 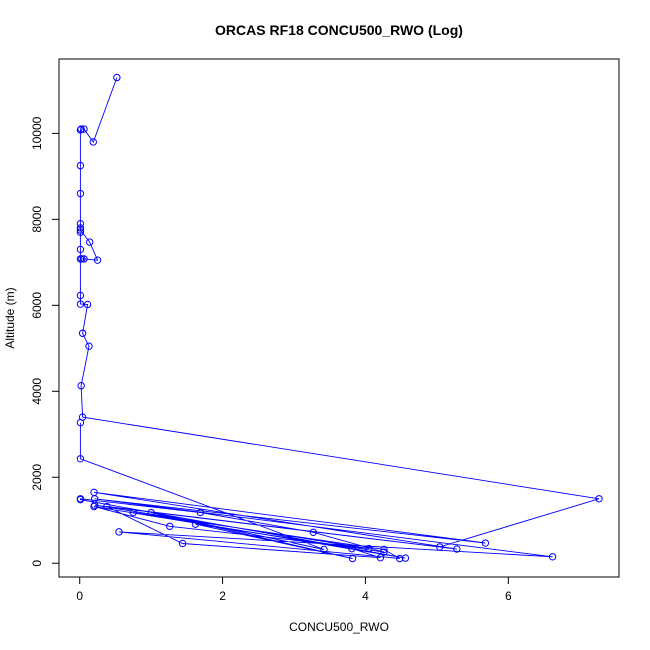 I want to click on y-tick-label: 8000, so click(x=37, y=219).